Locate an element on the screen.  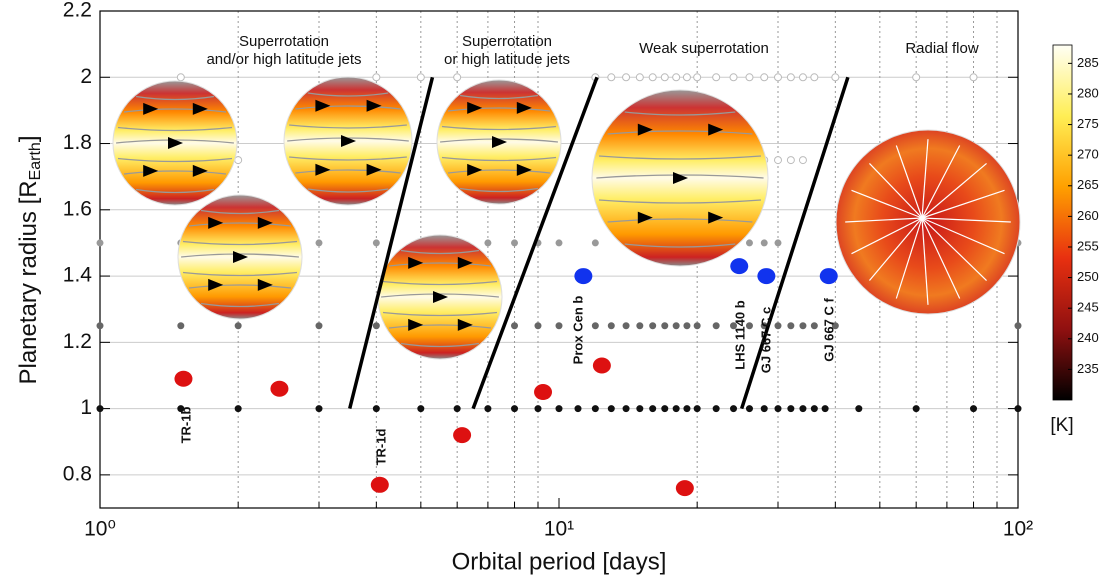
colorbar-tick-label: 240 is located at coordinates (1088, 337).